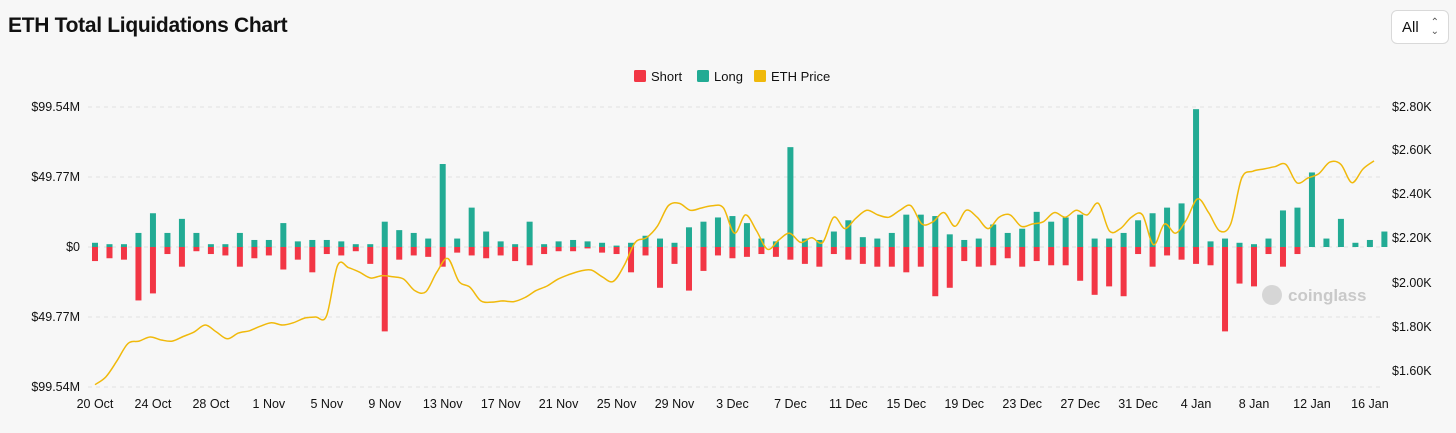  Describe the element at coordinates (559, 404) in the screenshot. I see `x-tick: 21 Nov` at that location.